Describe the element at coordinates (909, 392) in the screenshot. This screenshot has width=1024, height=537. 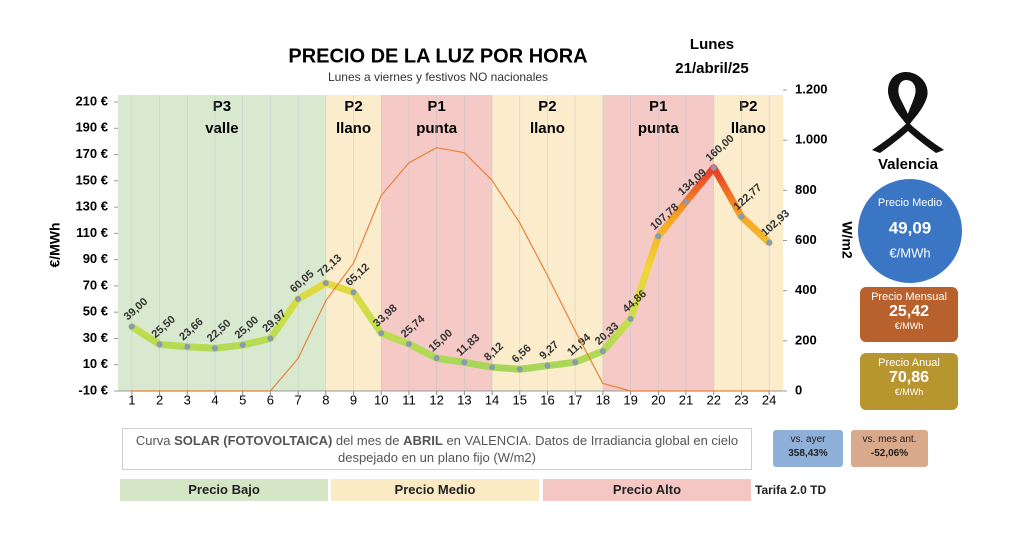
I see `annual-price-unit: €/MWh` at that location.